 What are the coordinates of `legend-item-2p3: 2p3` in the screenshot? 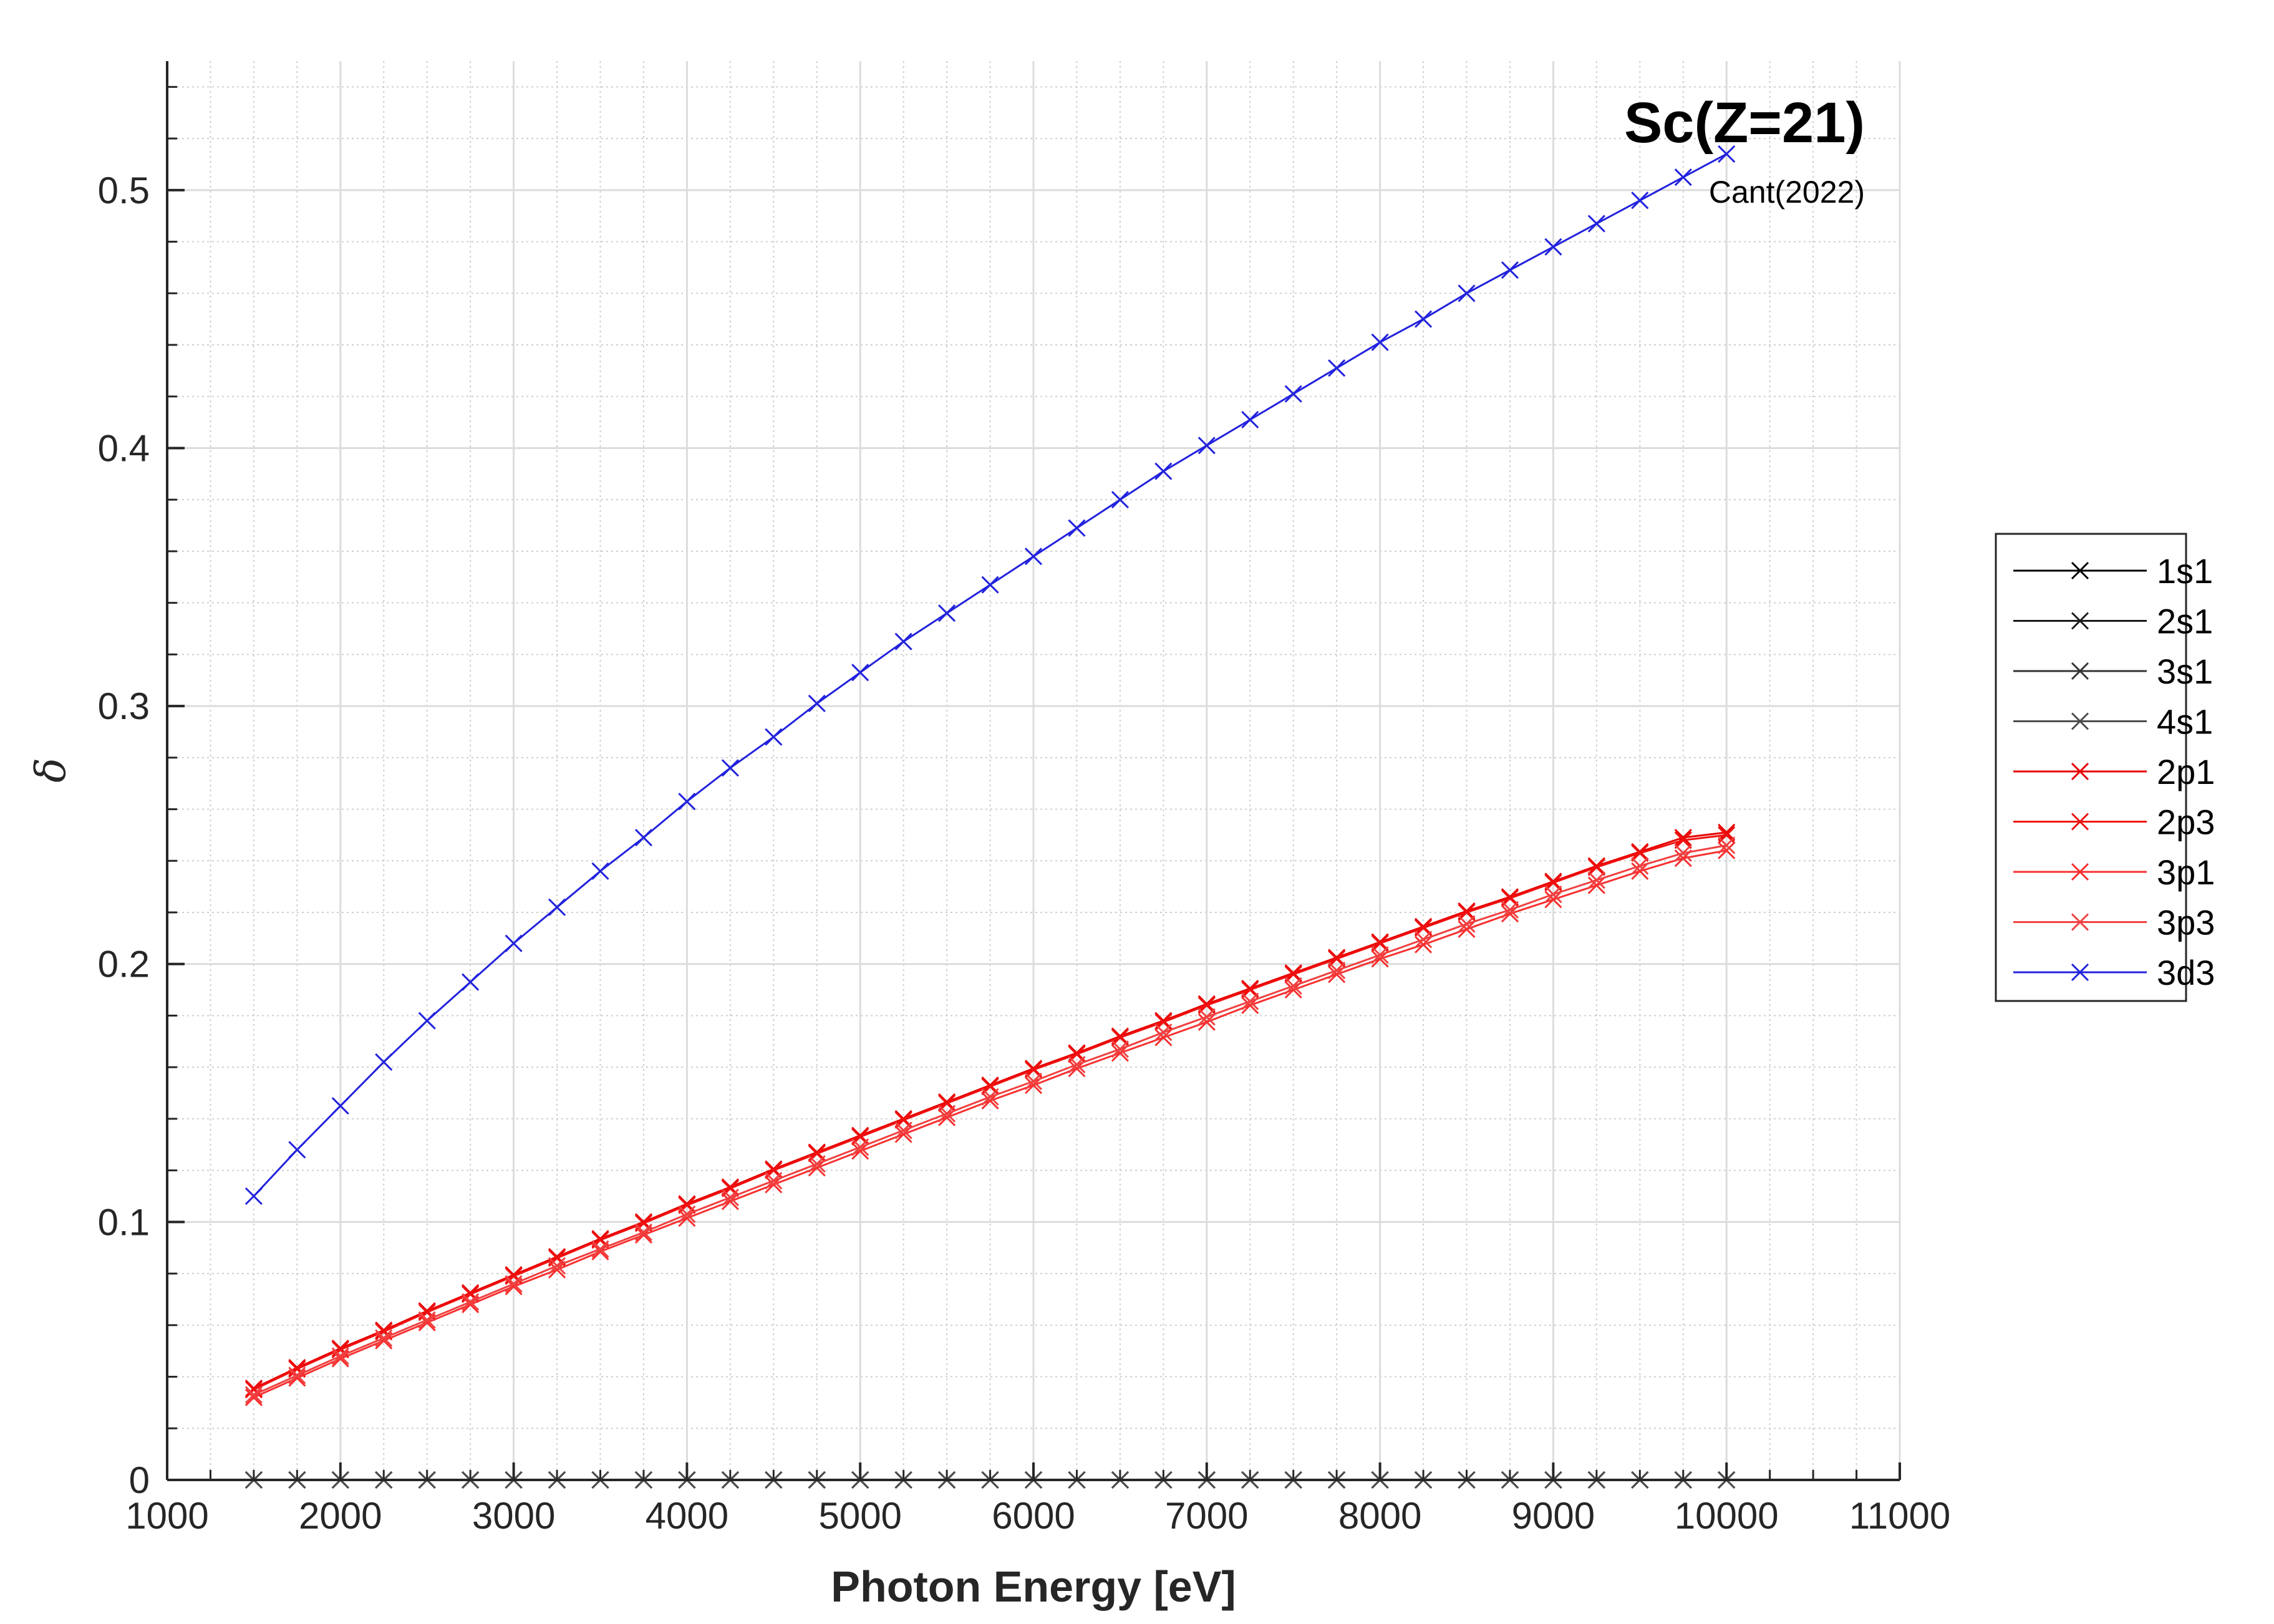 It's located at (2114, 822).